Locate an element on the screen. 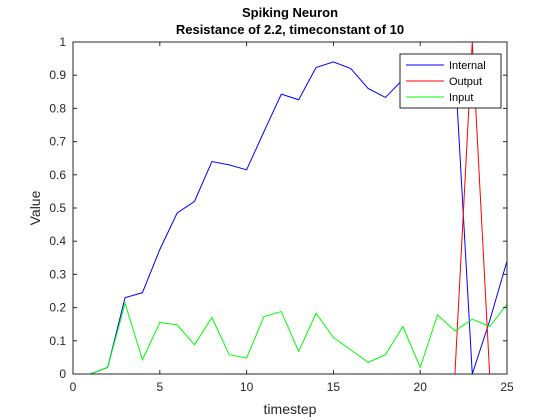  y-tick-label: 0.3 is located at coordinates (57, 274).